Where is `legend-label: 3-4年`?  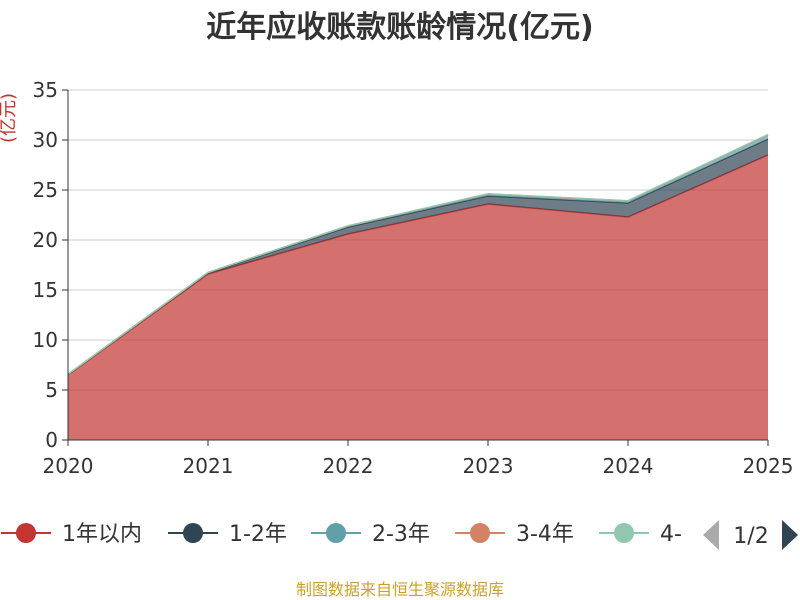 legend-label: 3-4年 is located at coordinates (545, 534).